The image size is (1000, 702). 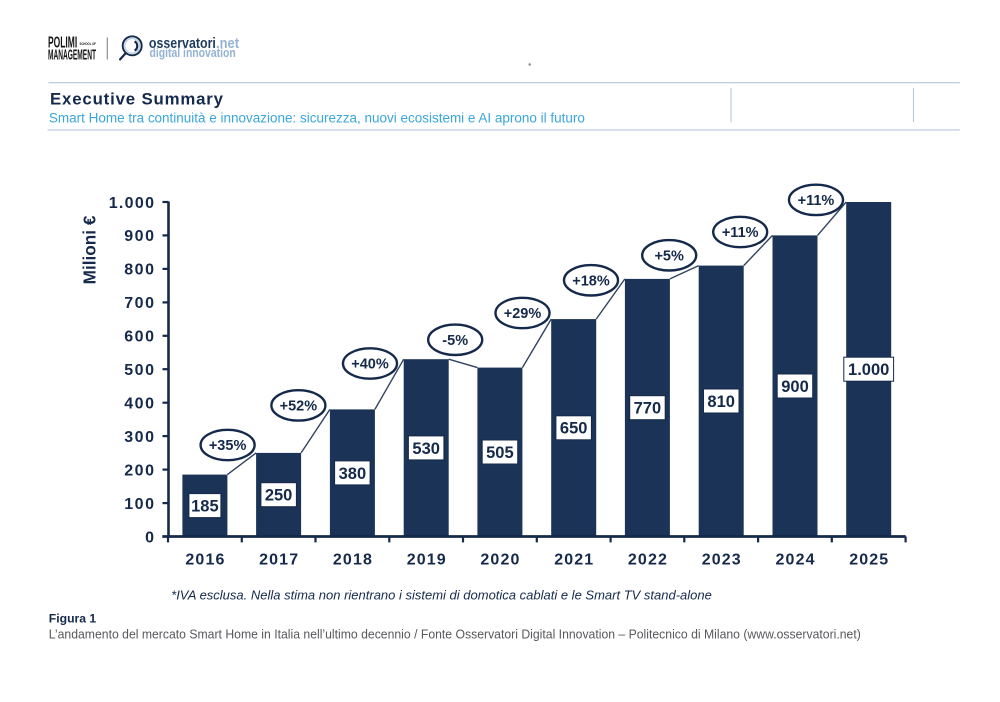 What do you see at coordinates (227, 44) in the screenshot?
I see `svg-text: .net` at bounding box center [227, 44].